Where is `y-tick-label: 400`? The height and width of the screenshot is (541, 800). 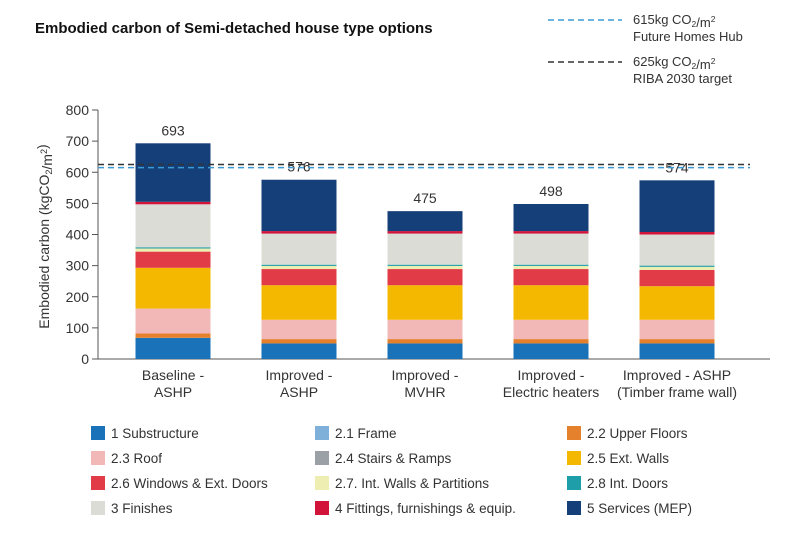
y-tick-label: 400 is located at coordinates (78, 235).